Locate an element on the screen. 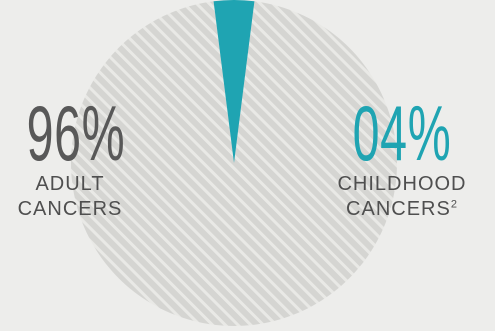 This screenshot has width=495, height=331. adult-stat: 96% ADULT CANCERS is located at coordinates (70, 158).